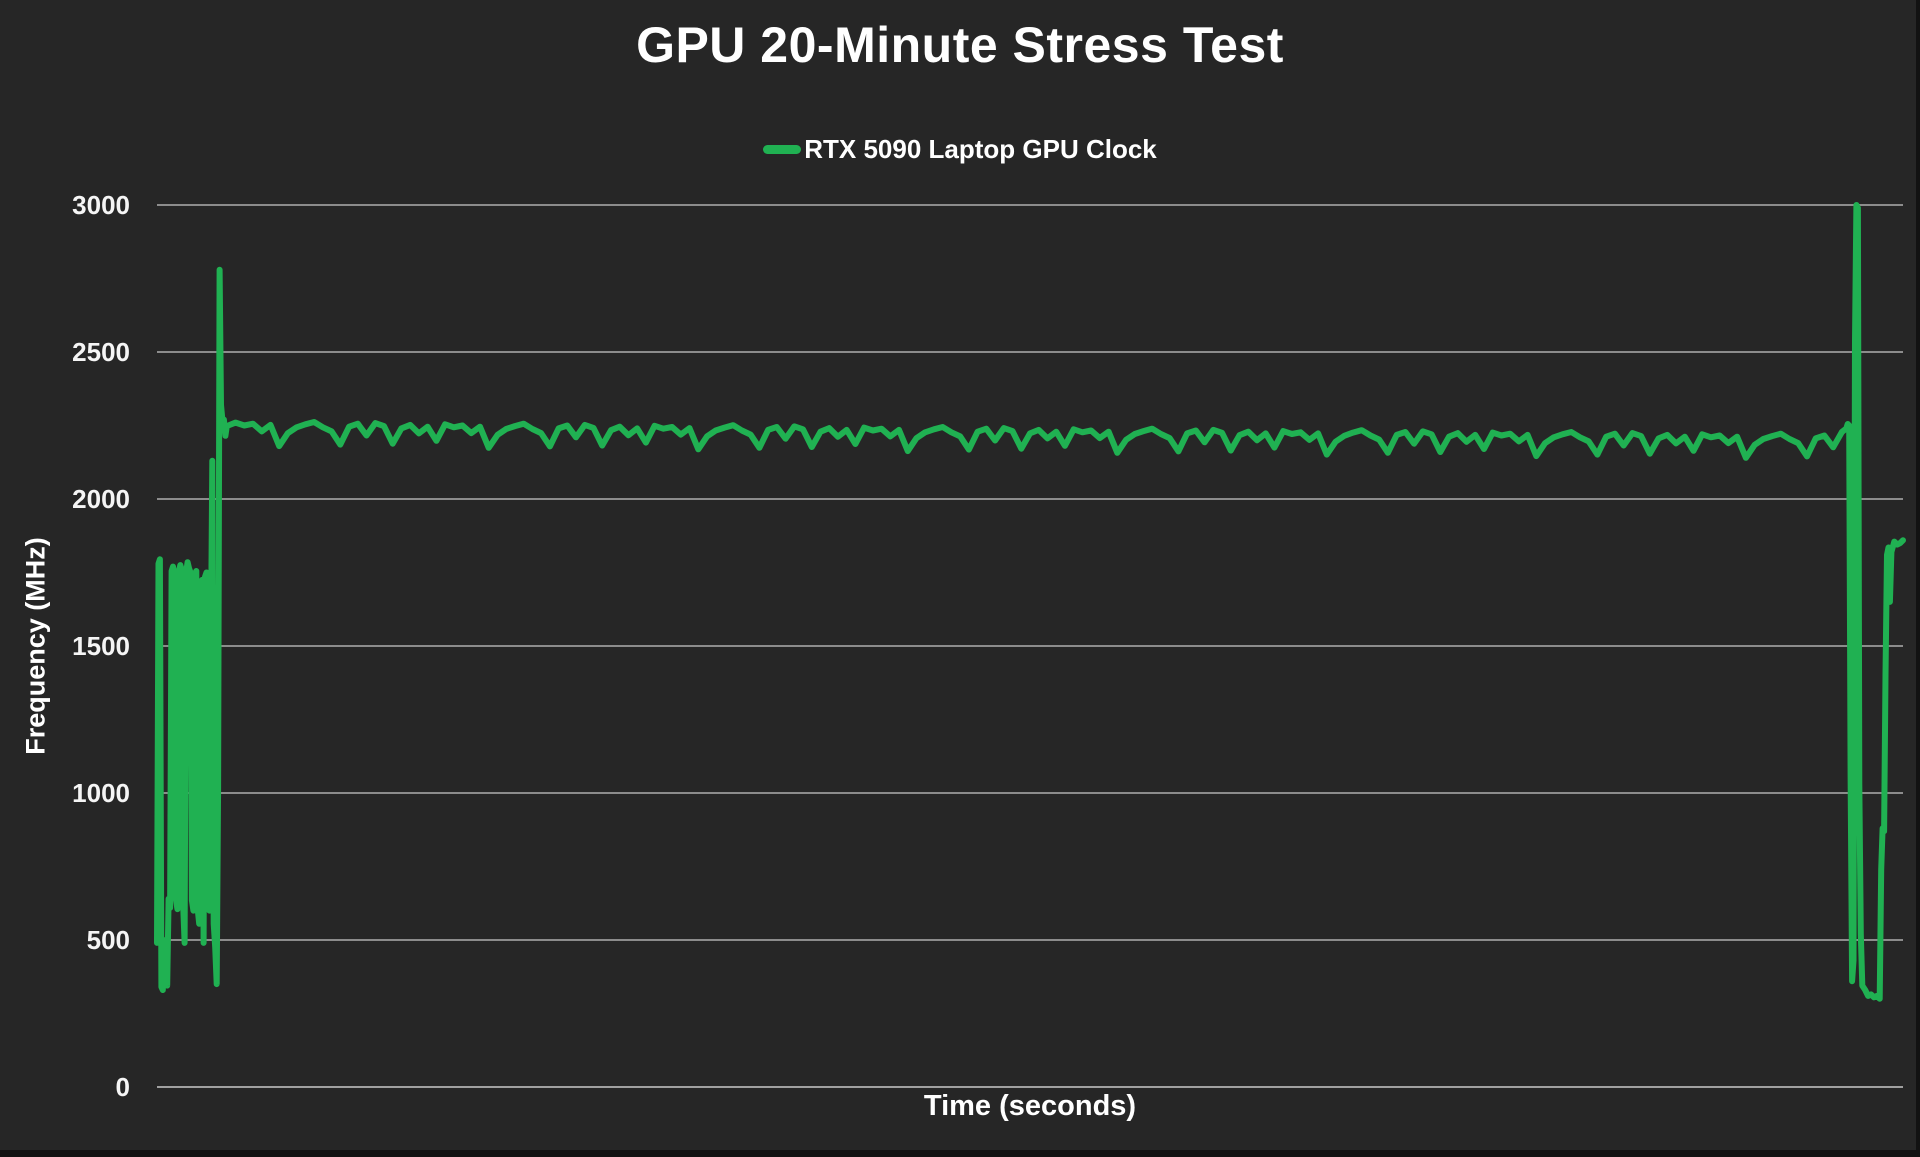 This screenshot has height=1157, width=1920. I want to click on legend-label: RTX 5090 Laptop GPU Clock, so click(980, 149).